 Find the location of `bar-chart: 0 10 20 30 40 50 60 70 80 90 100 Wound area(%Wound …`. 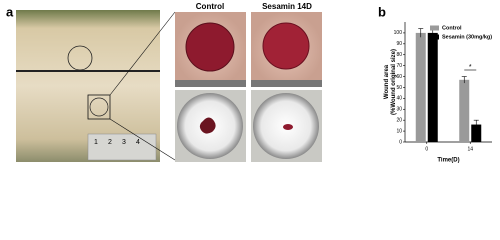

bar-chart: 0 10 20 30 40 50 60 70 80 90 100 Wound area(%Wound … is located at coordinates (438, 93).